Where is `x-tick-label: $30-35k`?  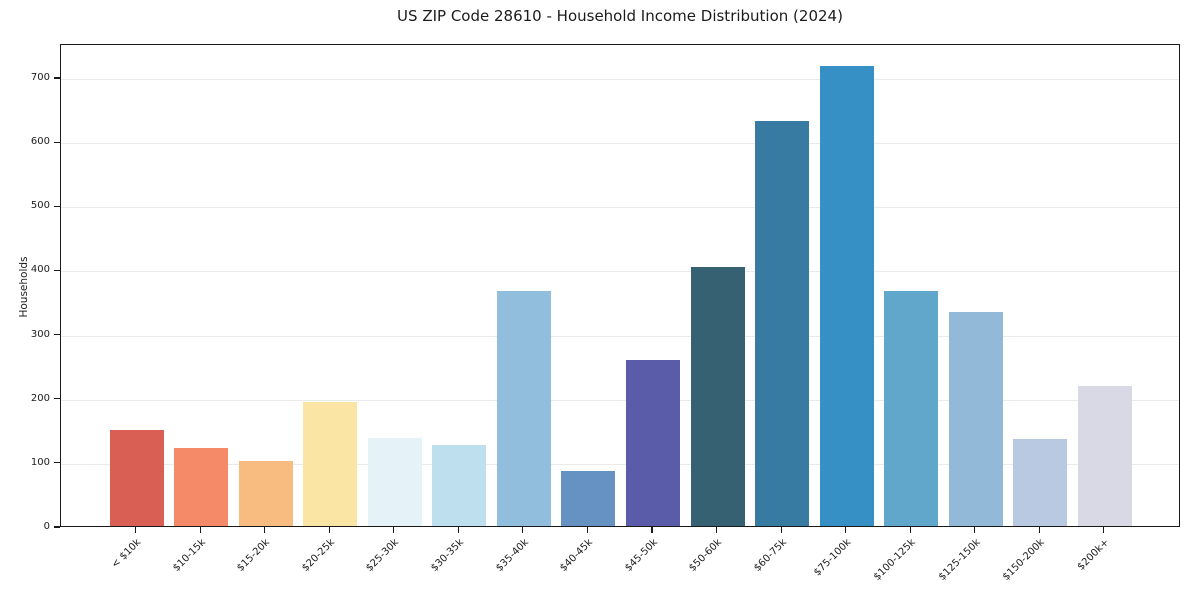 x-tick-label: $30-35k is located at coordinates (448, 555).